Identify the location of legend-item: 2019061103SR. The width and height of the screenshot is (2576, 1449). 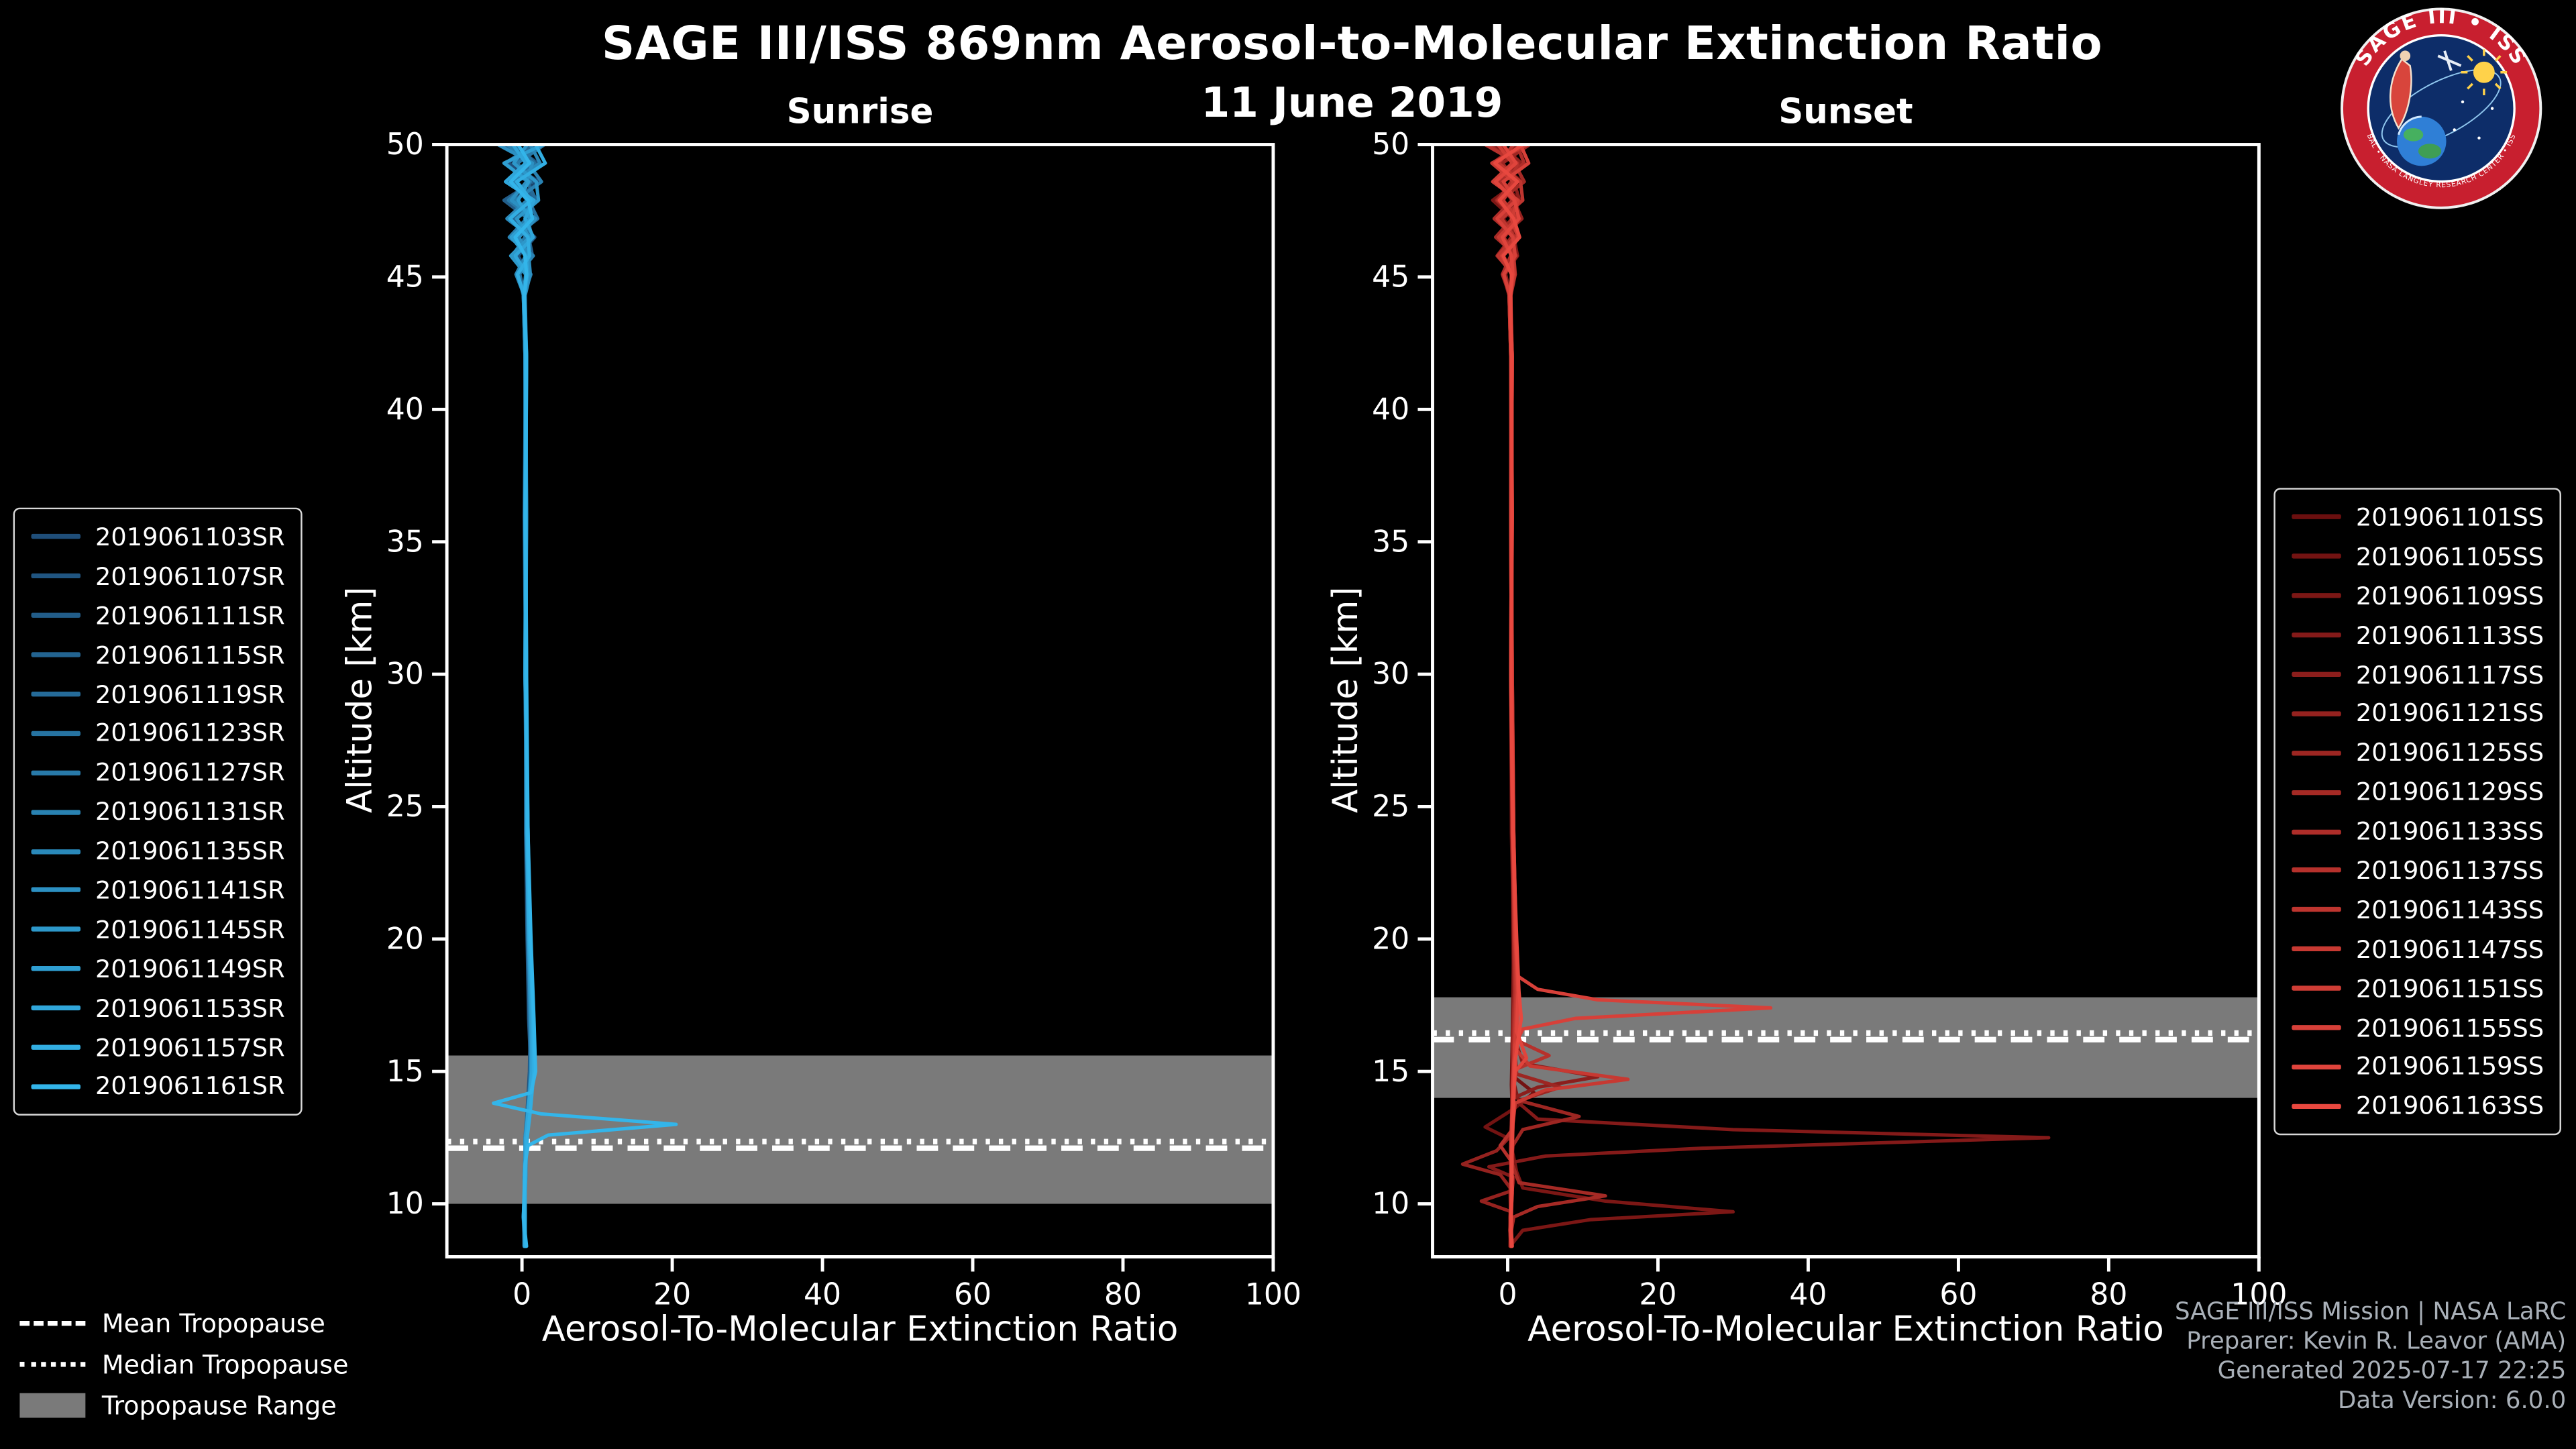
(158, 537).